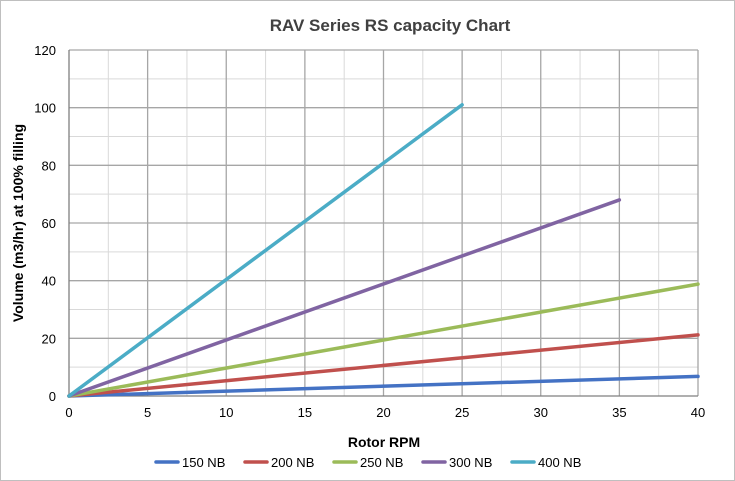 The width and height of the screenshot is (735, 481). What do you see at coordinates (470, 462) in the screenshot?
I see `legend-label: 300 NB` at bounding box center [470, 462].